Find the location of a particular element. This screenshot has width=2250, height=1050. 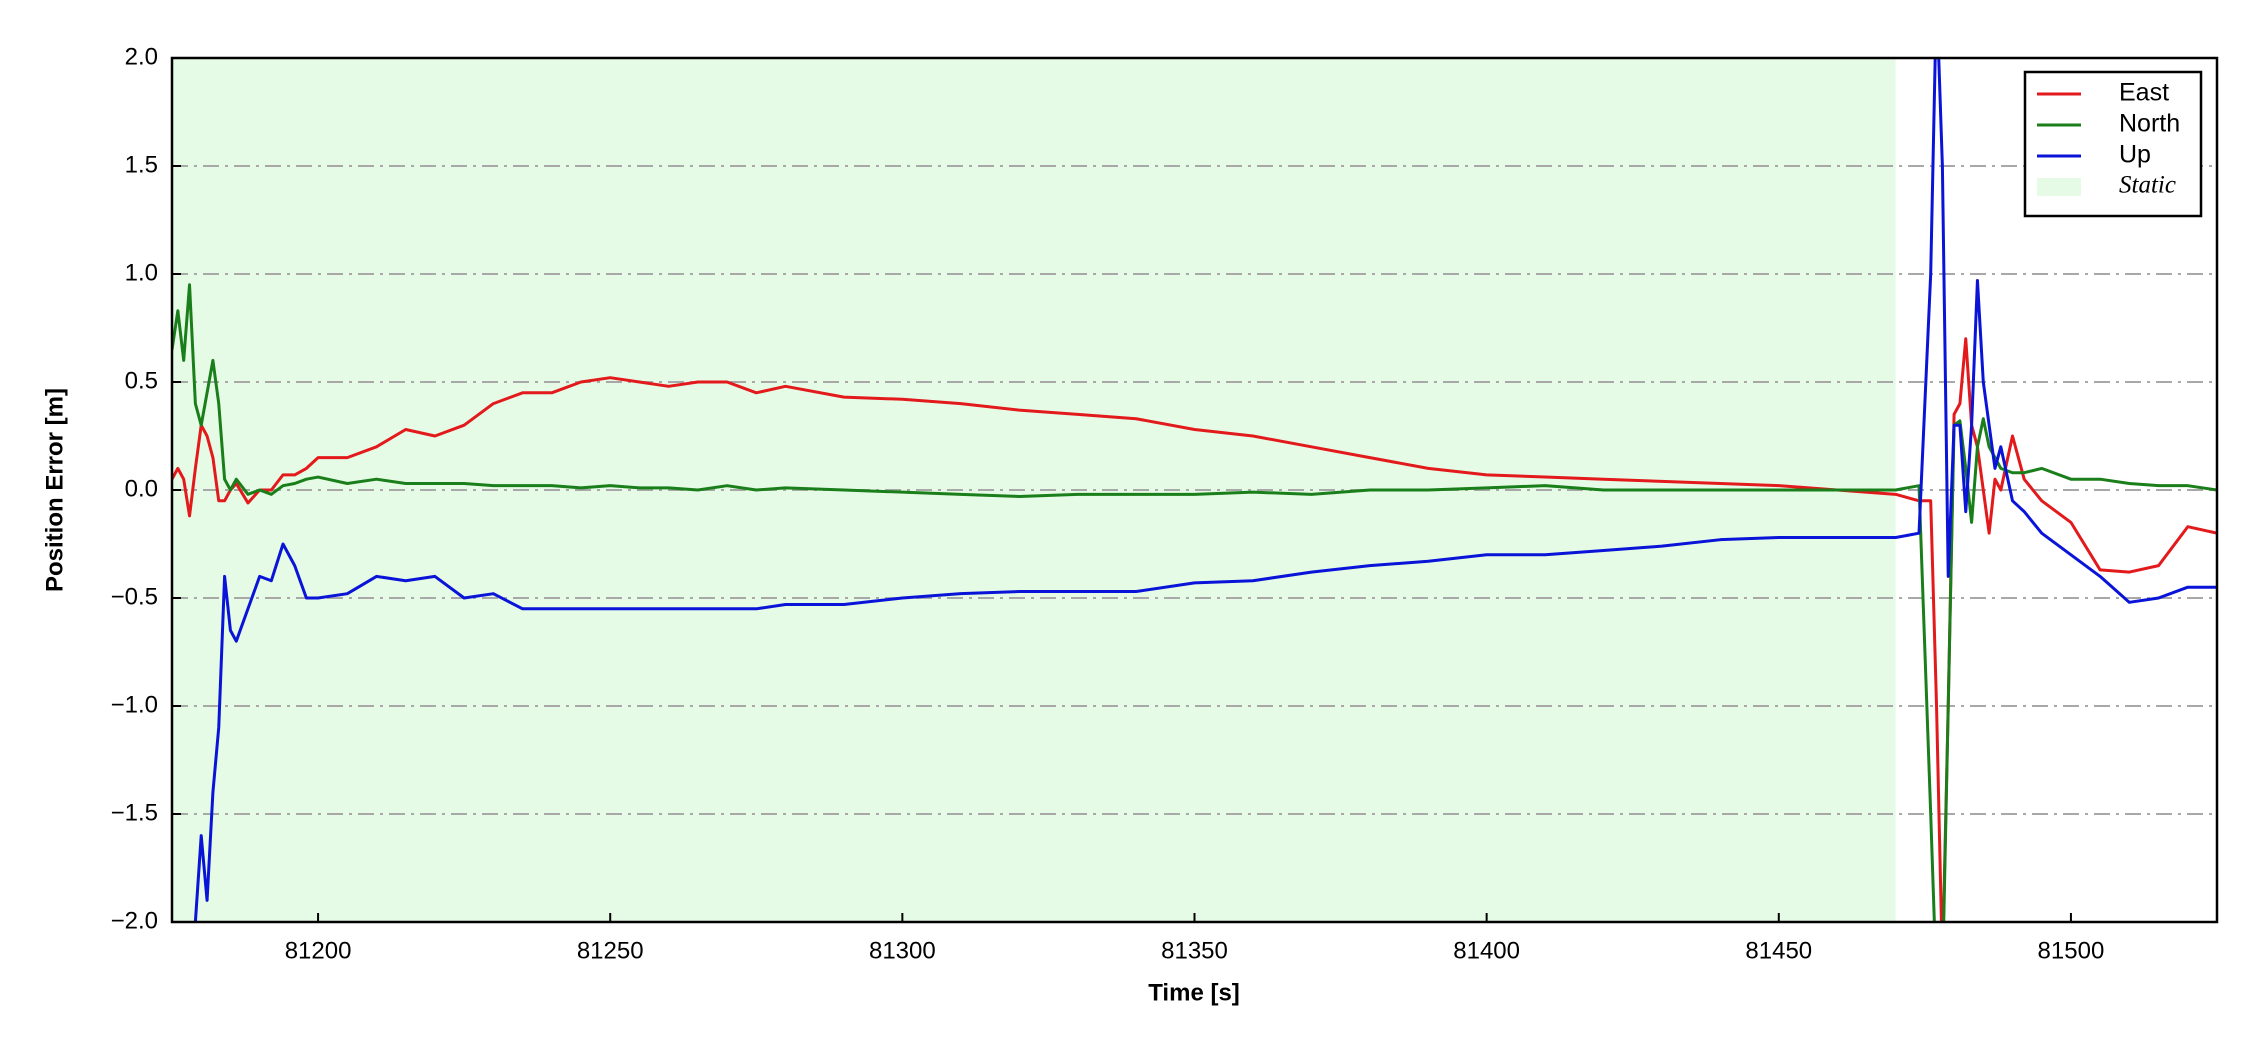

y-tick-label: −0.5 is located at coordinates (134, 596).